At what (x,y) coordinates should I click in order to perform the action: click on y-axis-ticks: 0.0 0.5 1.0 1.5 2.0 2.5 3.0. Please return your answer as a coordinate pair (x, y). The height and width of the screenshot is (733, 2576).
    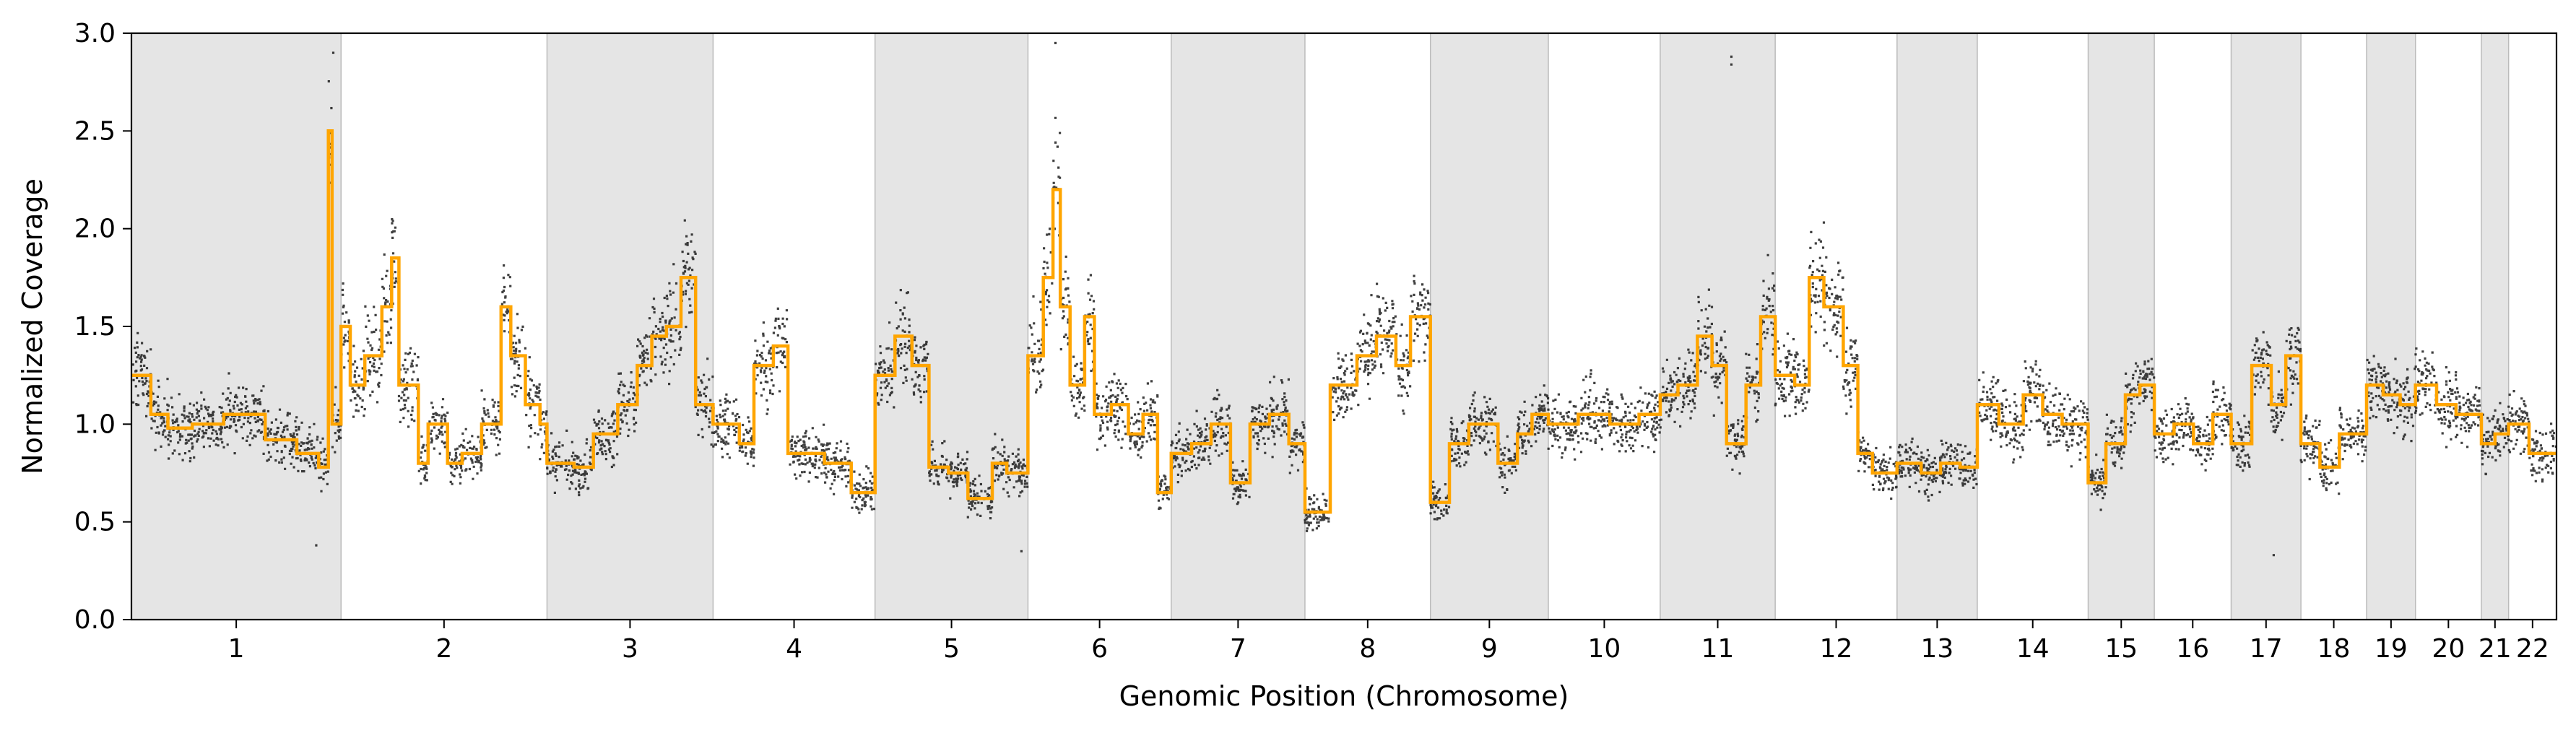
    Looking at the image, I should click on (102, 327).